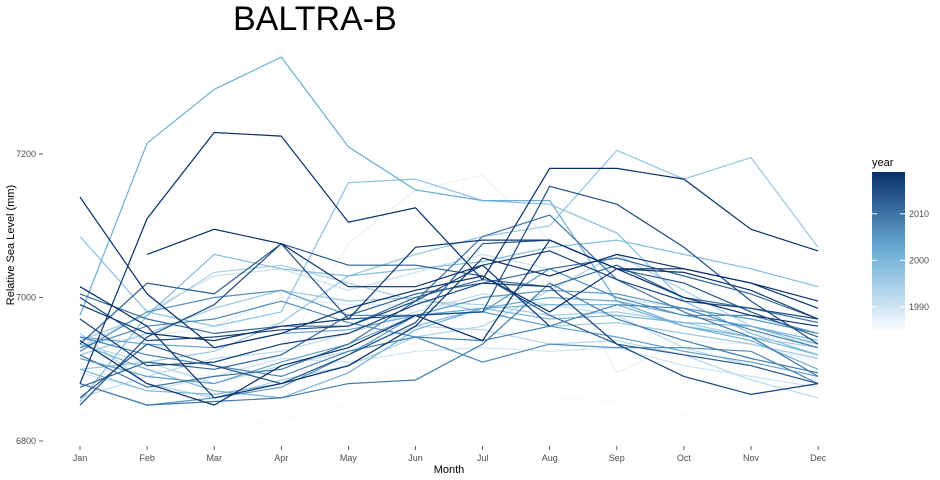  Describe the element at coordinates (80, 458) in the screenshot. I see `x-tick-label: Jan` at that location.